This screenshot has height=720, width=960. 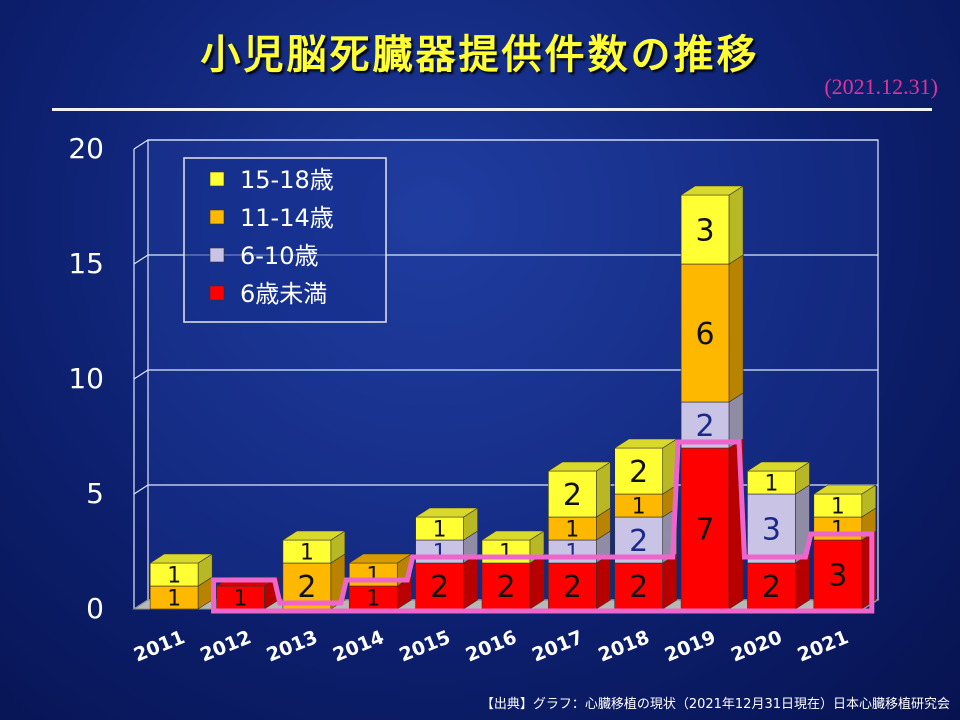 I want to click on bar-top-2018-15-18歳, so click(x=645, y=443).